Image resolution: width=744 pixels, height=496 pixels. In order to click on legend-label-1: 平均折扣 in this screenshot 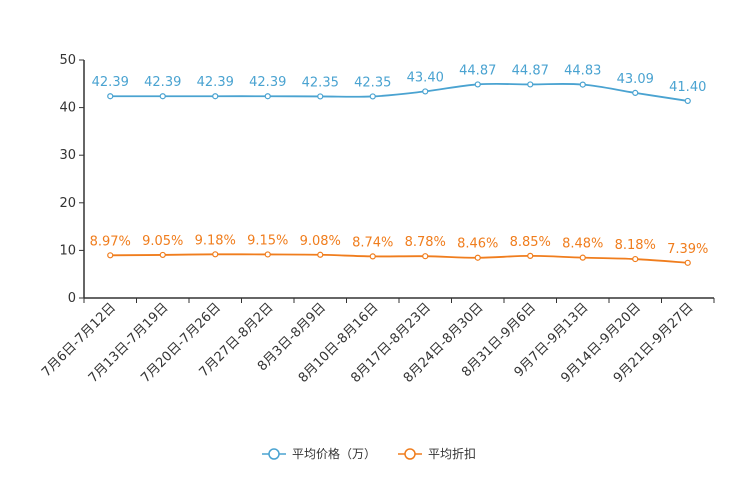, I will do `click(452, 453)`.